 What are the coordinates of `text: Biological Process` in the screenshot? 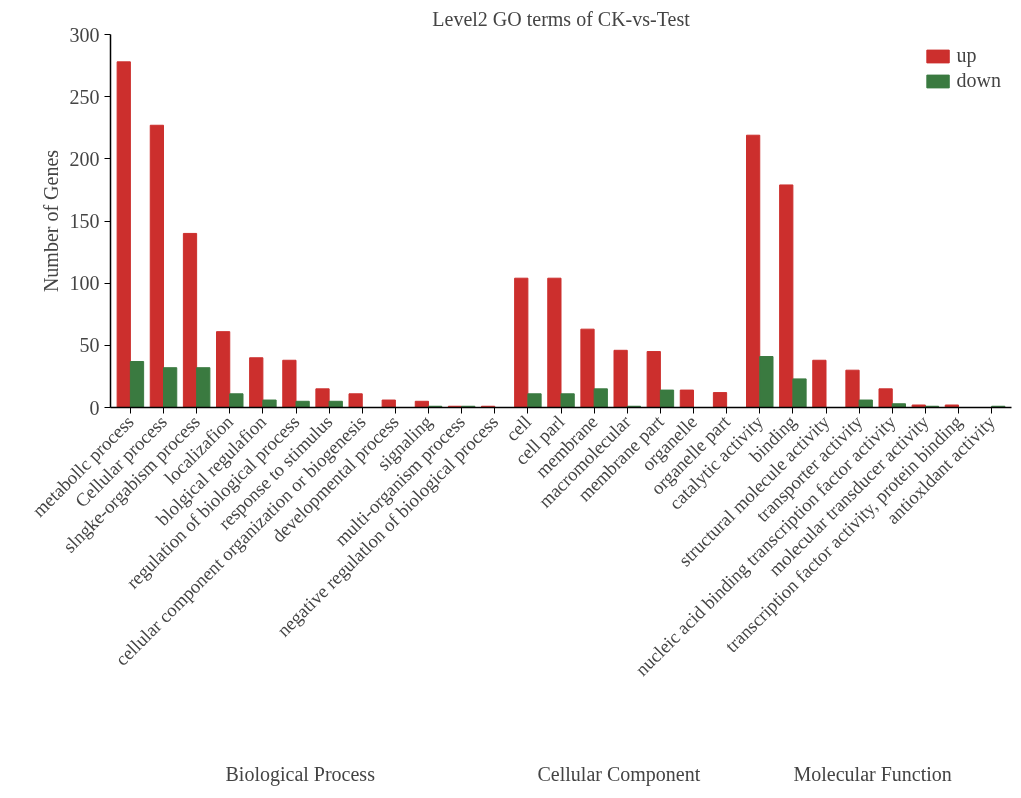 It's located at (300, 774).